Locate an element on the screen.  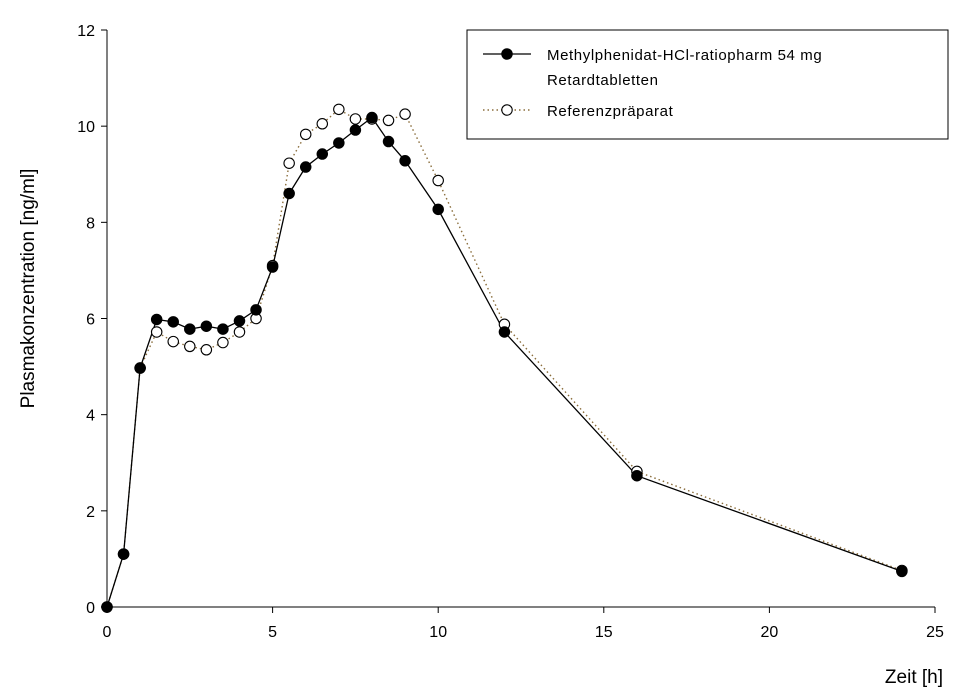
y-tick-label: 6 is located at coordinates (90, 320).